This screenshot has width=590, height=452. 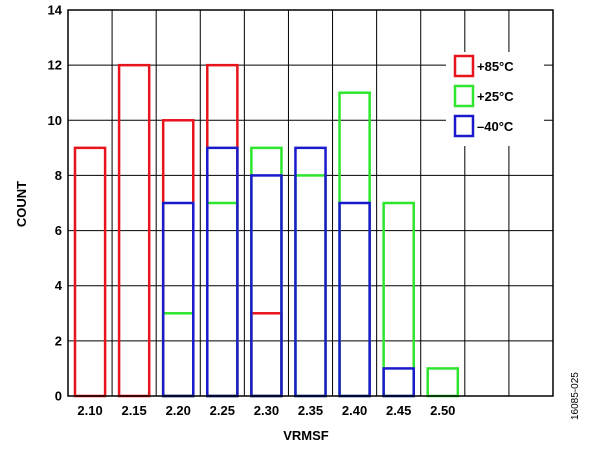 What do you see at coordinates (58, 175) in the screenshot?
I see `y-tick-label: 8` at bounding box center [58, 175].